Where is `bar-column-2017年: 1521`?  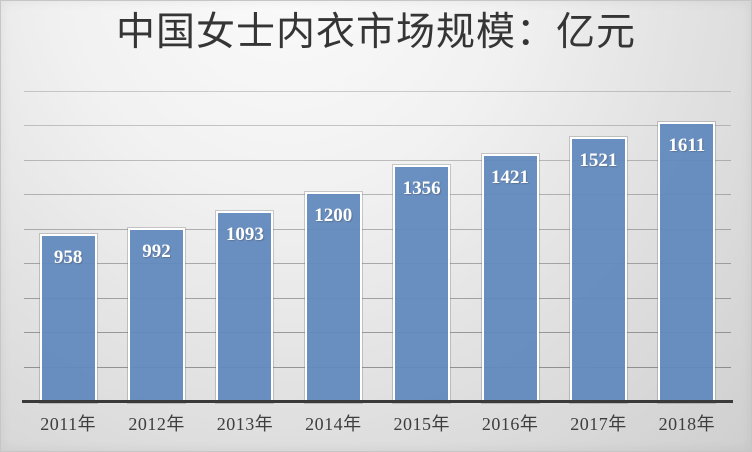 bar-column-2017年: 1521 is located at coordinates (598, 246).